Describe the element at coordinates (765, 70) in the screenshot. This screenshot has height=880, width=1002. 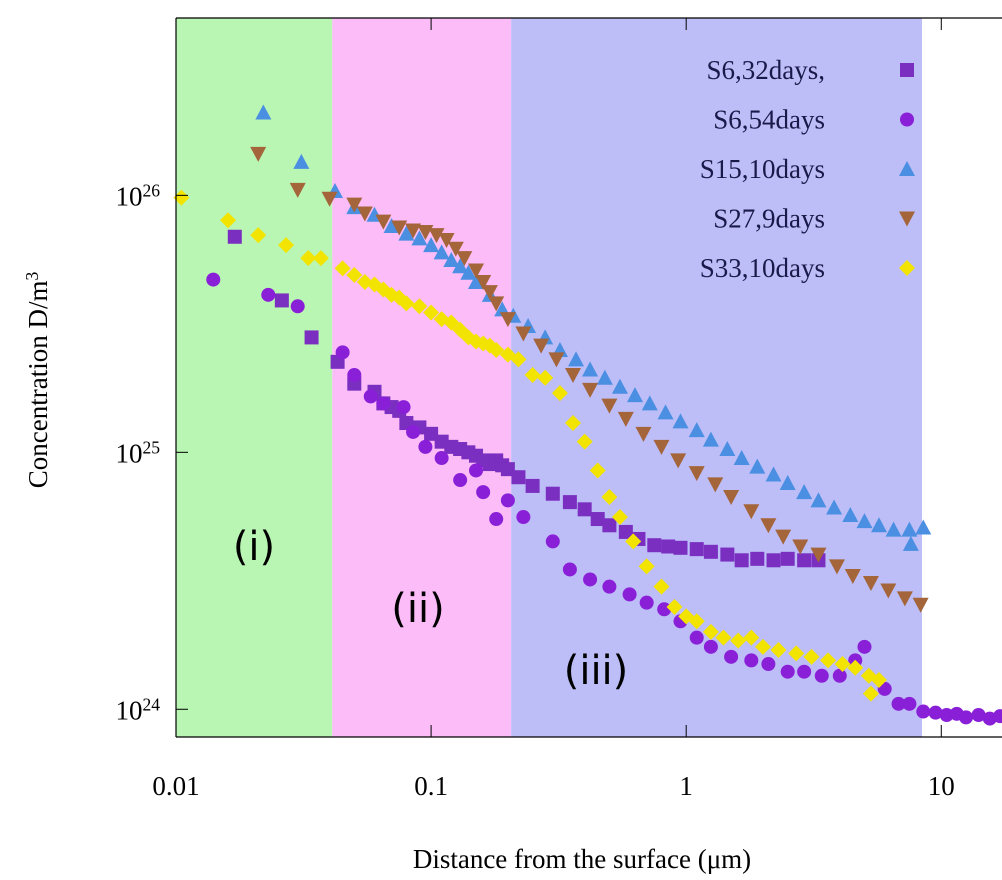
I see `legend-label: S6,32days,` at that location.